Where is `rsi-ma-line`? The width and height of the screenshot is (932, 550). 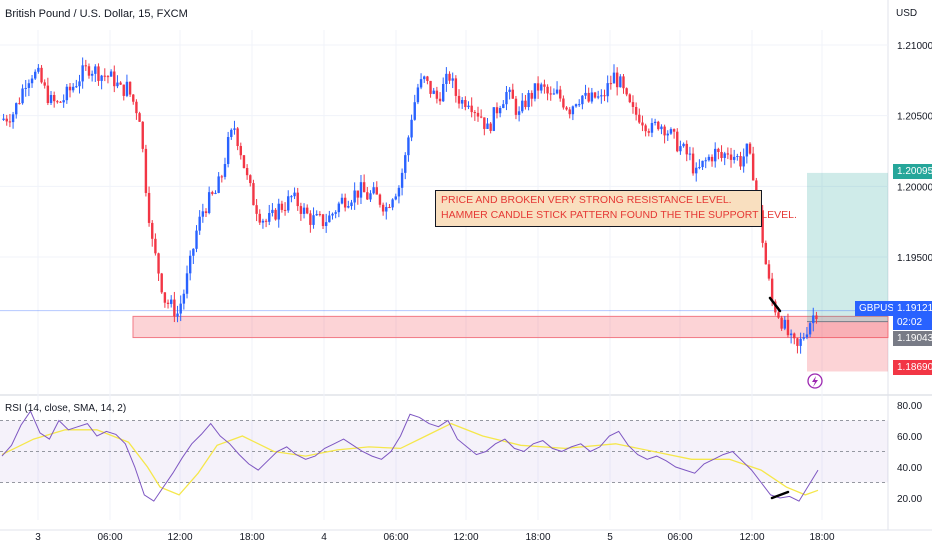 rsi-ma-line is located at coordinates (410, 459).